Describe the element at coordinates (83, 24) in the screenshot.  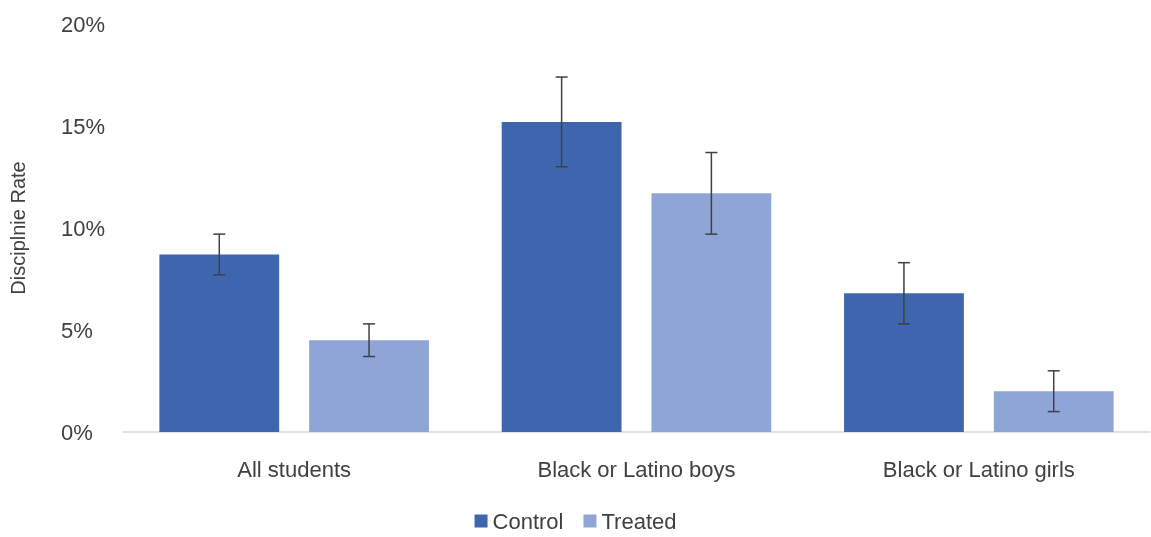
I see `y-tick-label: 20%` at that location.